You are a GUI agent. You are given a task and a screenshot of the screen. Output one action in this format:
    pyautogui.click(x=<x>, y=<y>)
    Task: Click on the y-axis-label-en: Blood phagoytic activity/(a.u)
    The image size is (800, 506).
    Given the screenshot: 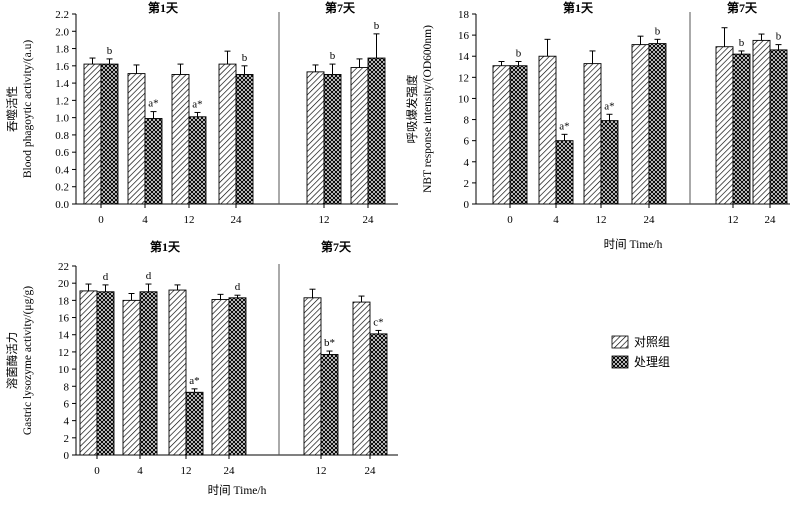 What is the action you would take?
    pyautogui.click(x=28, y=109)
    